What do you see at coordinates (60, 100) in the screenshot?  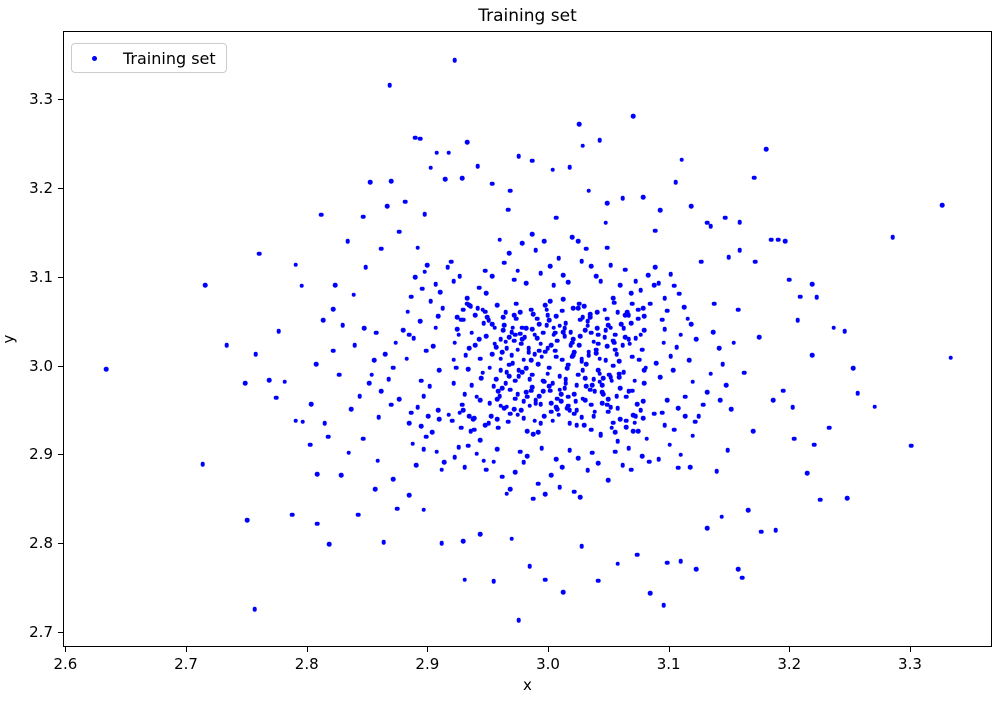 I see `y-tick-mark` at bounding box center [60, 100].